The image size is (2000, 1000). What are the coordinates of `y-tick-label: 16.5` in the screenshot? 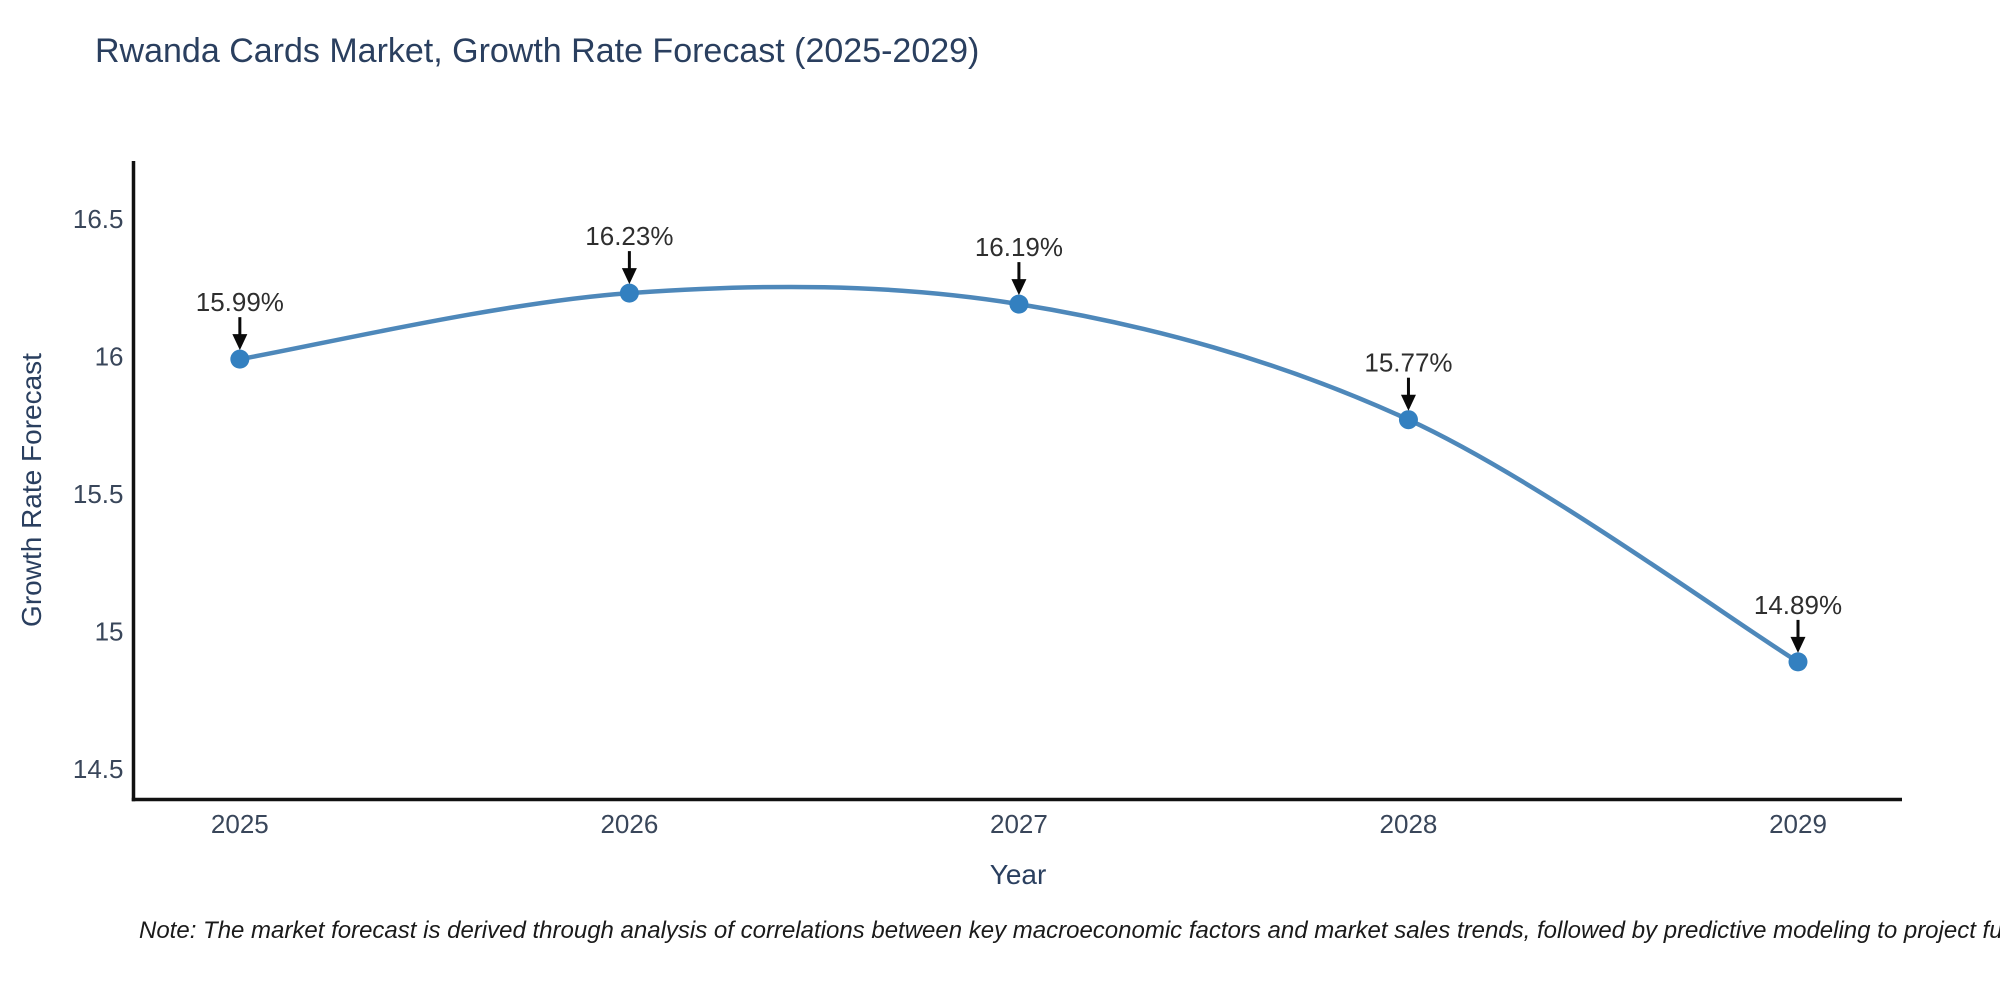 It's located at (98, 219).